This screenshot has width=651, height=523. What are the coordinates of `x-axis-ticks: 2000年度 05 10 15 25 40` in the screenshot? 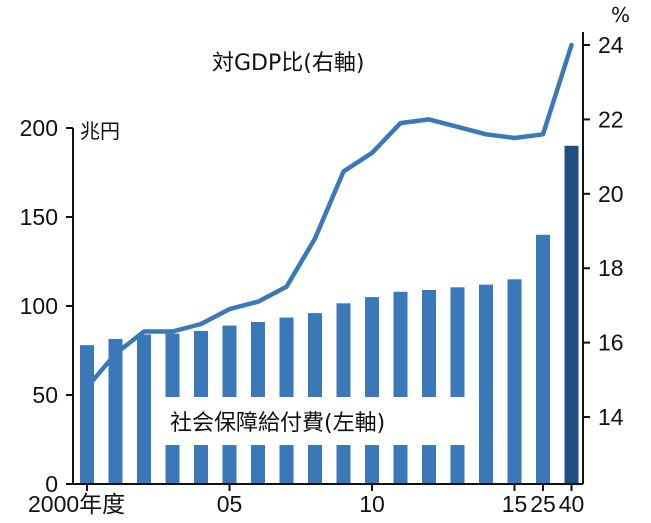 It's located at (306, 500).